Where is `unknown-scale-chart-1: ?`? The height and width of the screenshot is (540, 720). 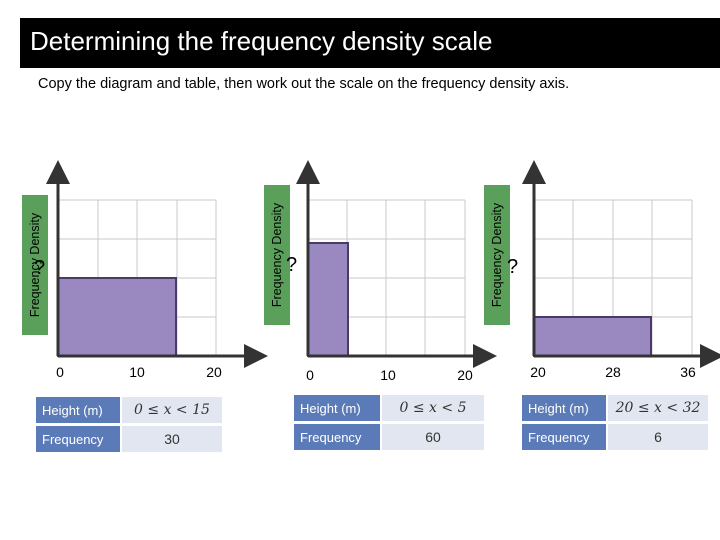
unknown-scale-chart-1: ? is located at coordinates (40, 268).